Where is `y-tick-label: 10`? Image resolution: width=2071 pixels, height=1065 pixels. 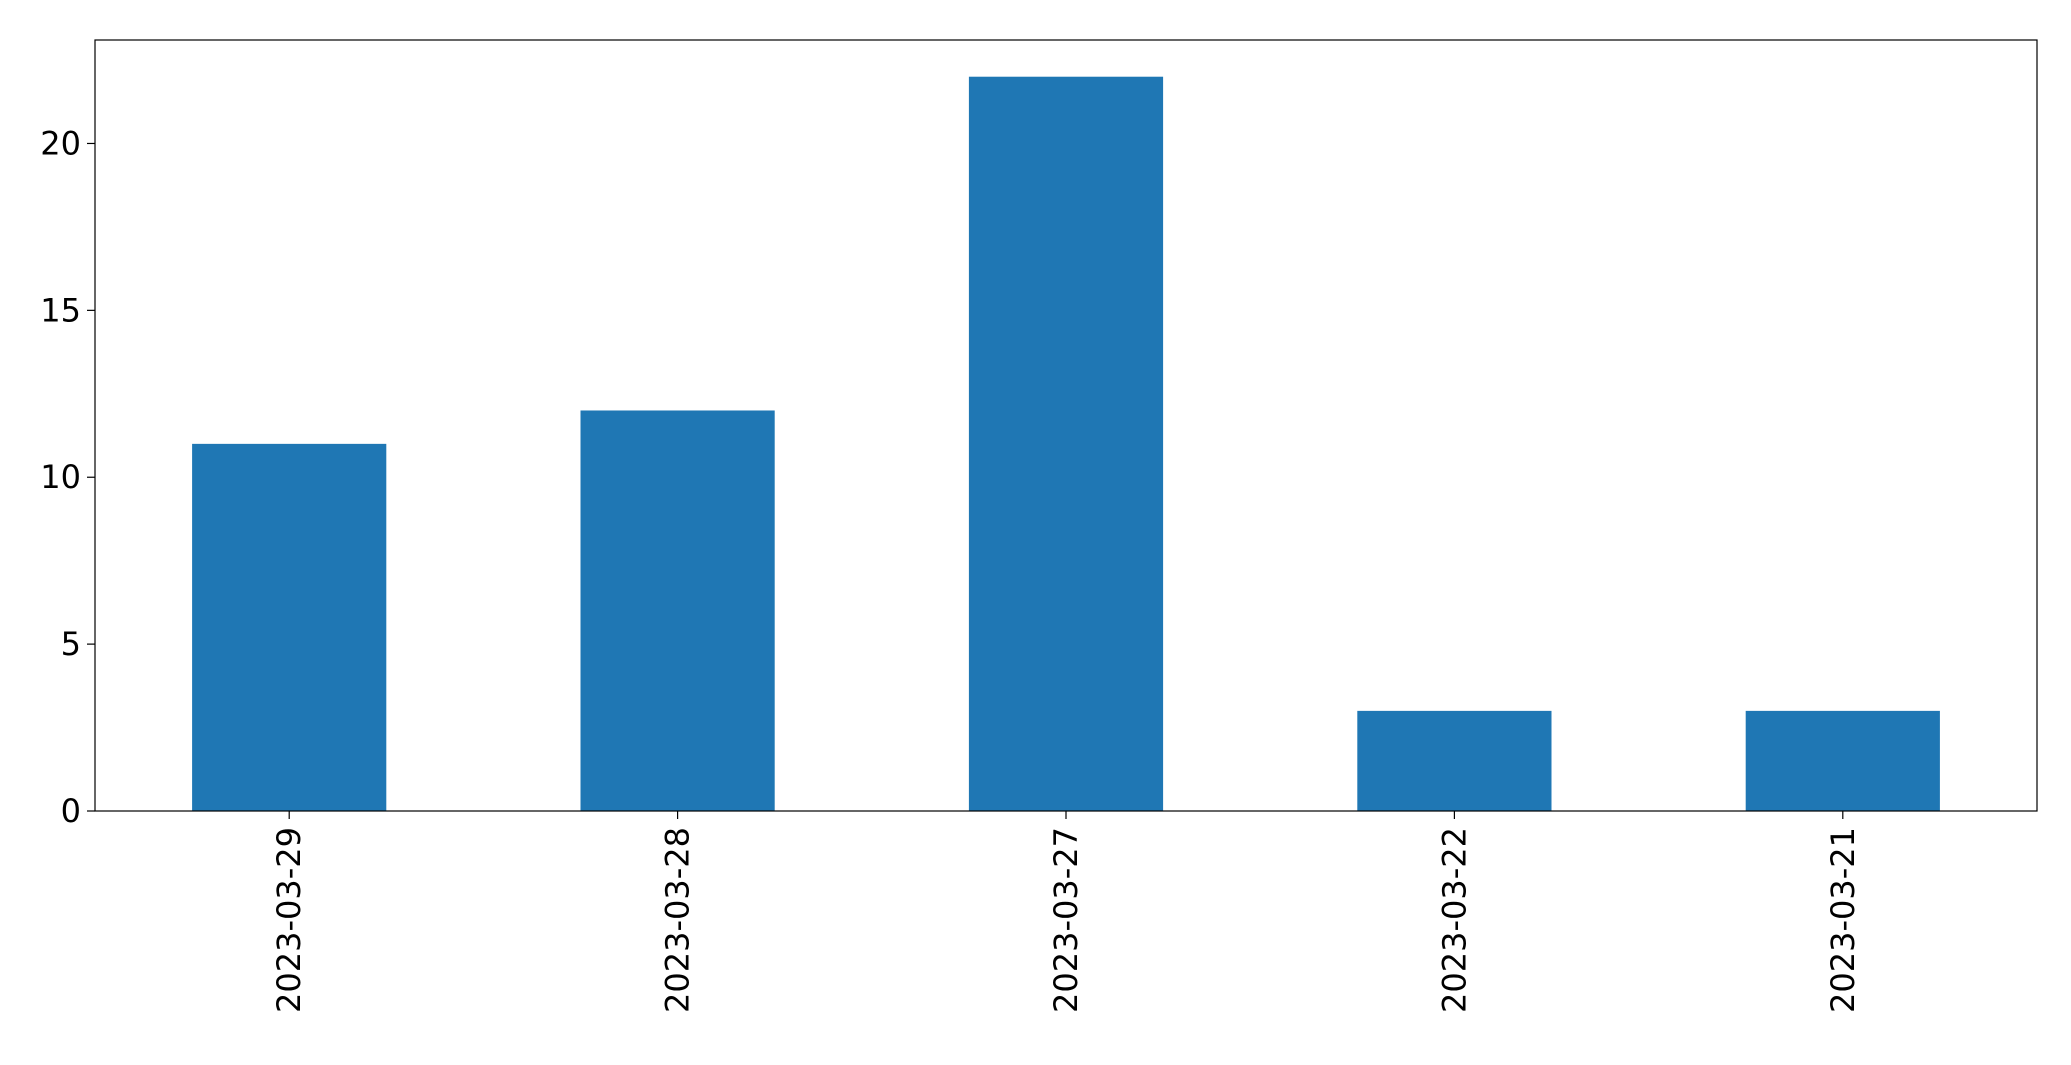 y-tick-label: 10 is located at coordinates (60, 477).